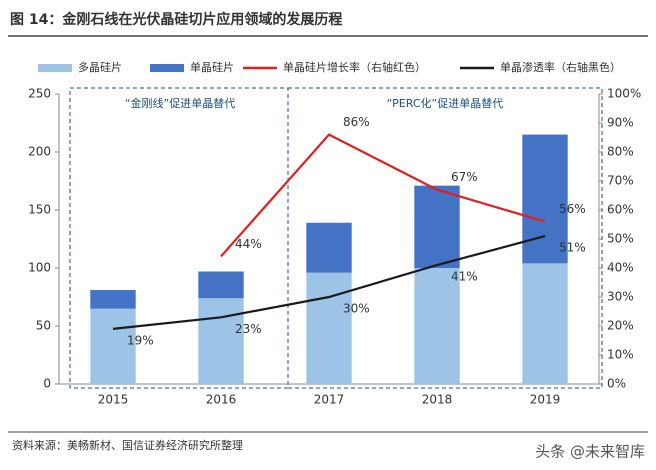 Image resolution: width=656 pixels, height=470 pixels. Describe the element at coordinates (620, 152) in the screenshot. I see `y2-tick-label: 80%` at that location.